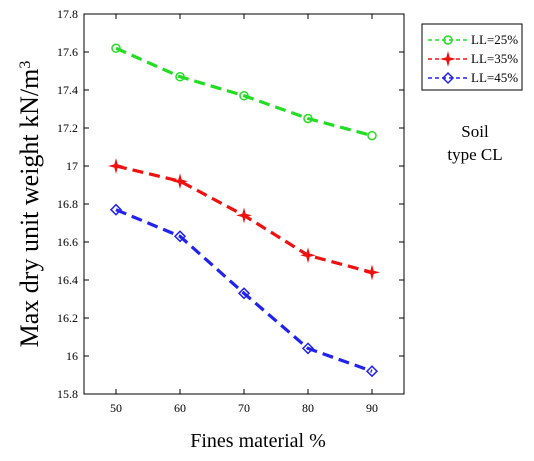  I want to click on y-tick-label: 16.8, so click(67, 204).